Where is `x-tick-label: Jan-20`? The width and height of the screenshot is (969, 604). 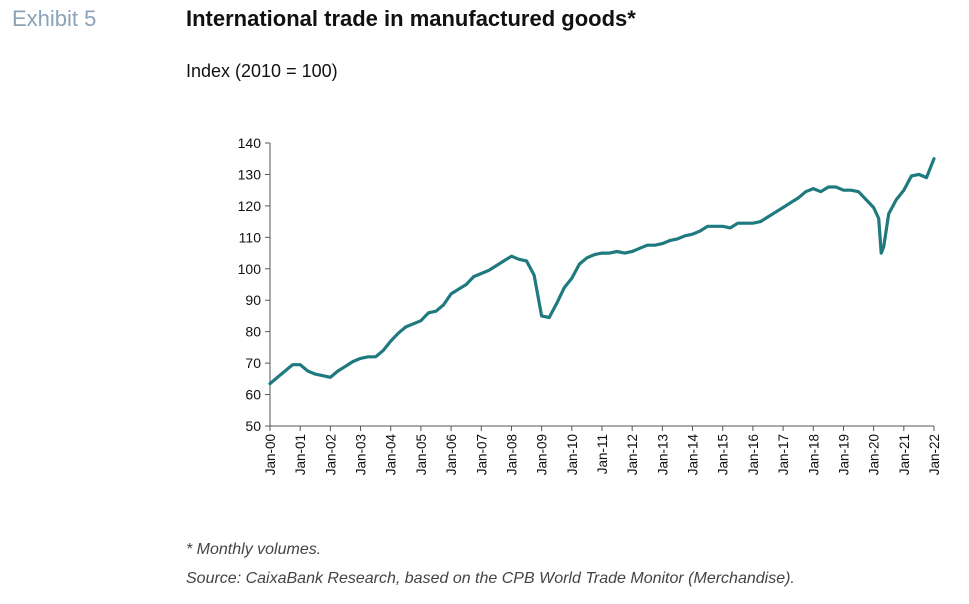 x-tick-label: Jan-20 is located at coordinates (874, 454).